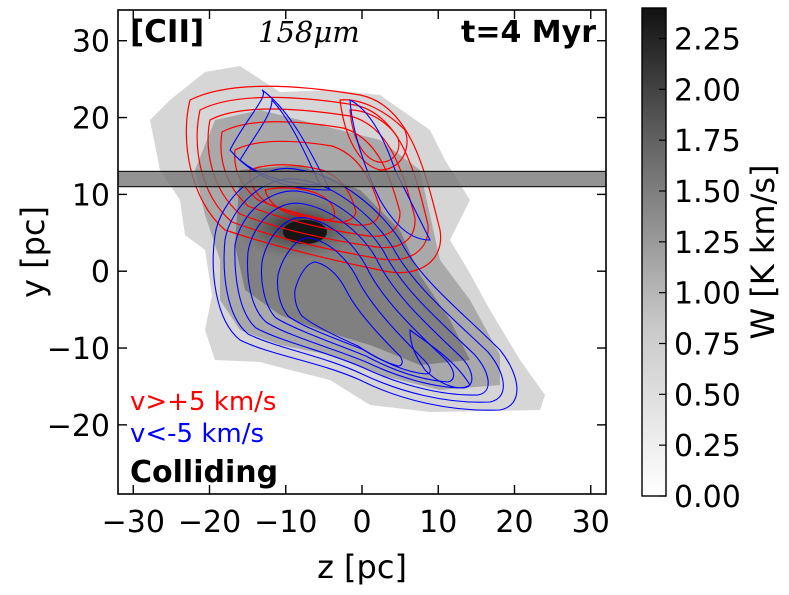  Describe the element at coordinates (133, 522) in the screenshot. I see `x-tick-label: −30` at that location.